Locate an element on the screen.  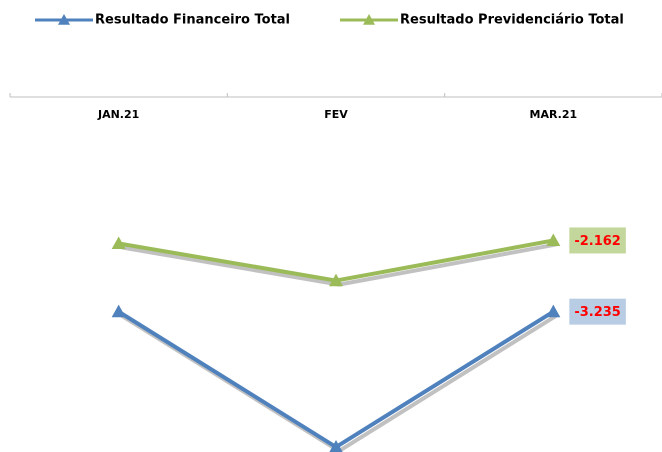
x-tick-label: FEV is located at coordinates (336, 114).